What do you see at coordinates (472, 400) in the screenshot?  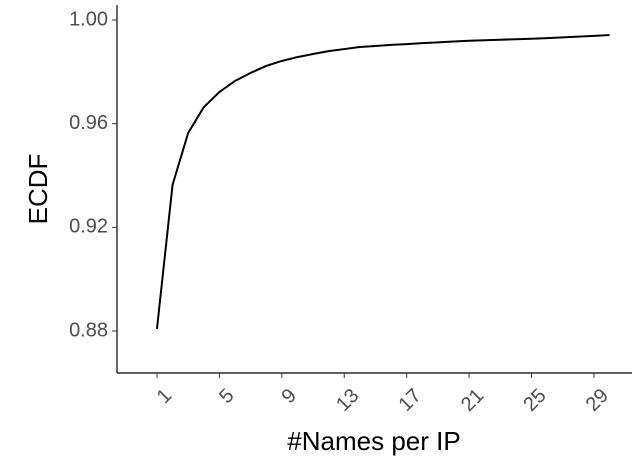 I see `x-tick-label: 21` at bounding box center [472, 400].